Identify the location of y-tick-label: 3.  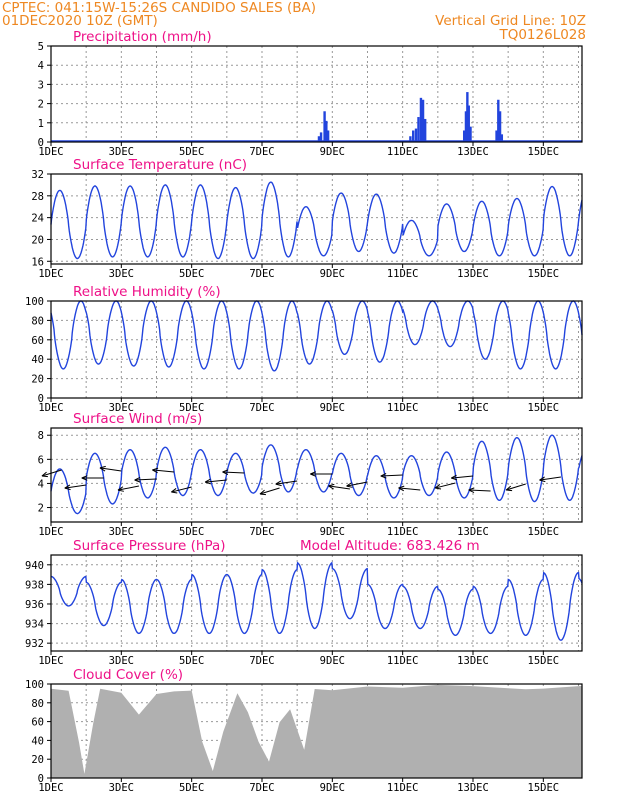
(41, 85).